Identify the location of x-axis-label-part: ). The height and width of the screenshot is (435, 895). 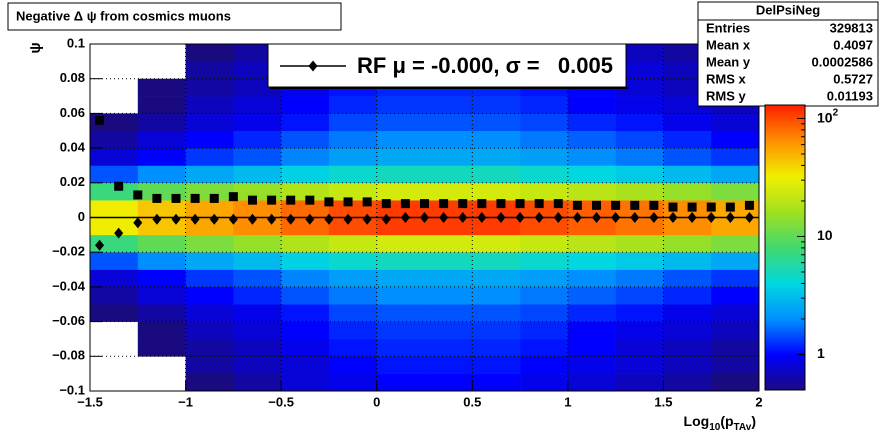
(753, 421).